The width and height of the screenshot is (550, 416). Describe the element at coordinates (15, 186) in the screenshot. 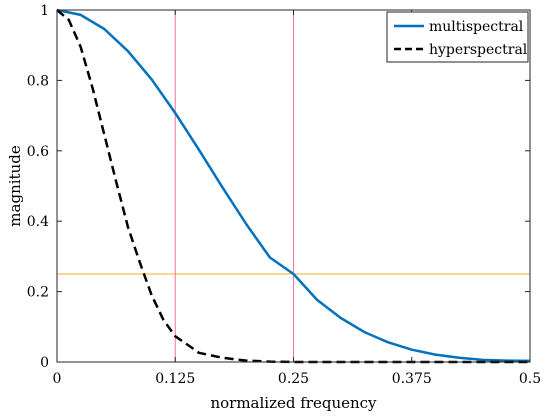

I see `y-axis-label: magnitude` at that location.